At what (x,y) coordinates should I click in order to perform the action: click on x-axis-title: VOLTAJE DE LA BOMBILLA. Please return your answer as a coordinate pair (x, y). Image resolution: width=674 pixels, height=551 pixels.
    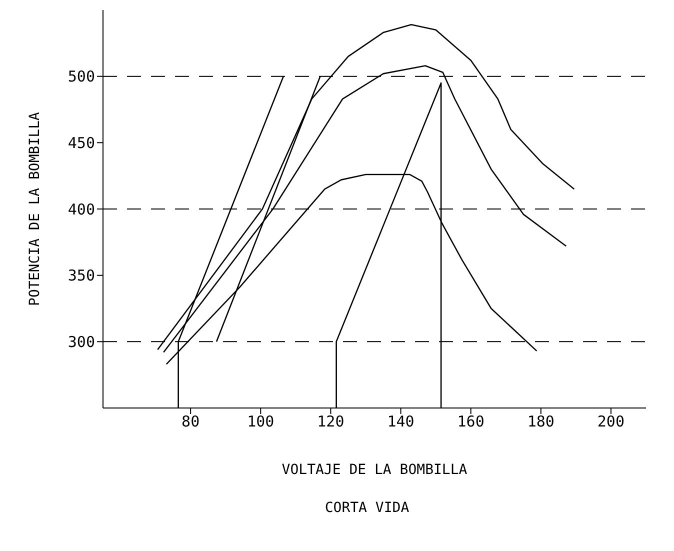
    Looking at the image, I should click on (375, 470).